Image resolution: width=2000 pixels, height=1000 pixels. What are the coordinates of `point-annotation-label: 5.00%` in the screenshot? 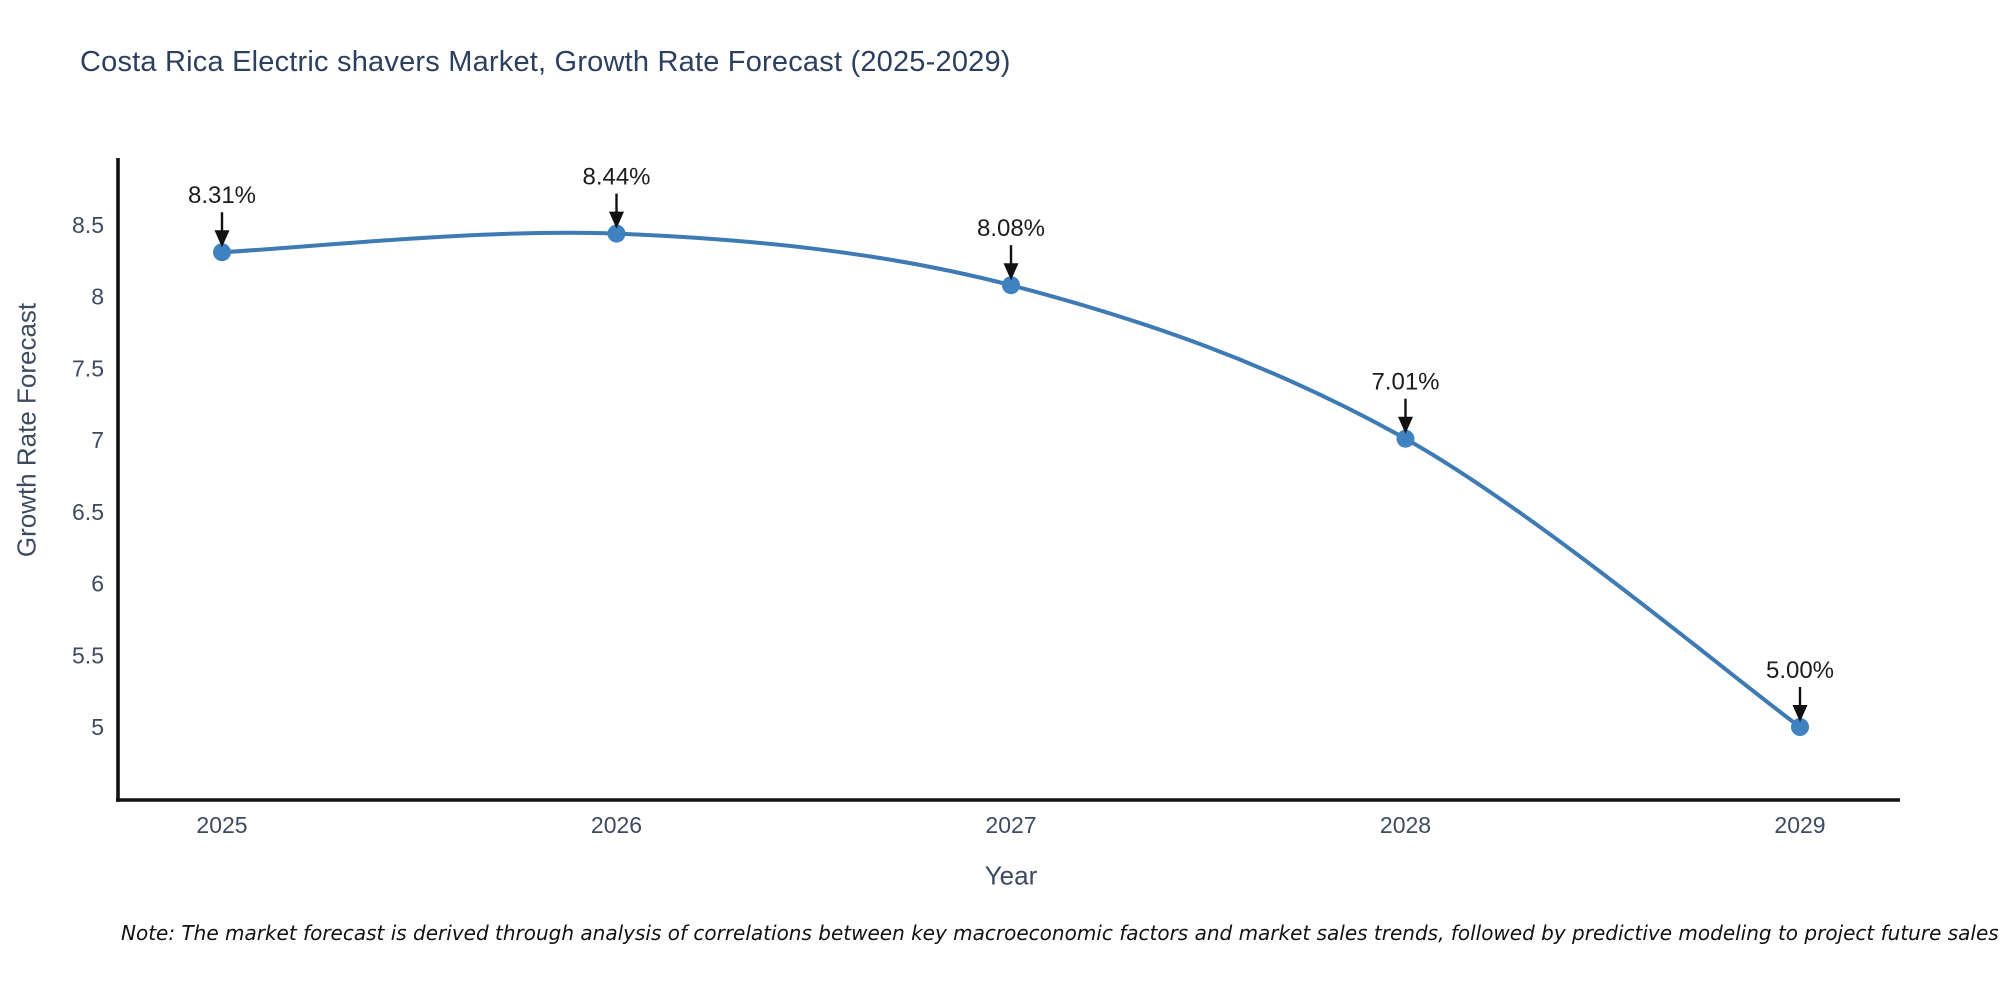 It's located at (1800, 670).